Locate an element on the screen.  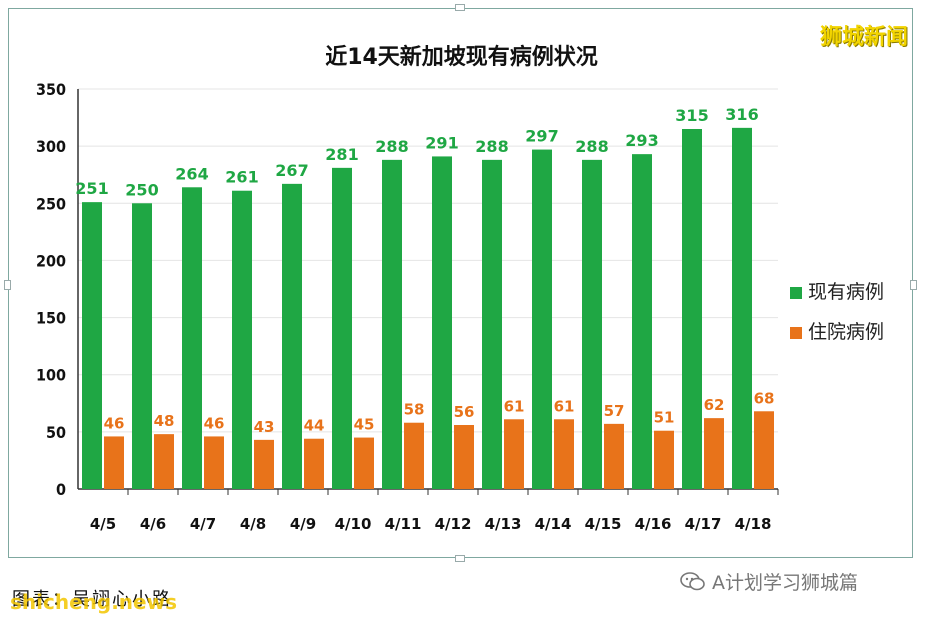
data-label-hospitalized: 58 is located at coordinates (414, 410).